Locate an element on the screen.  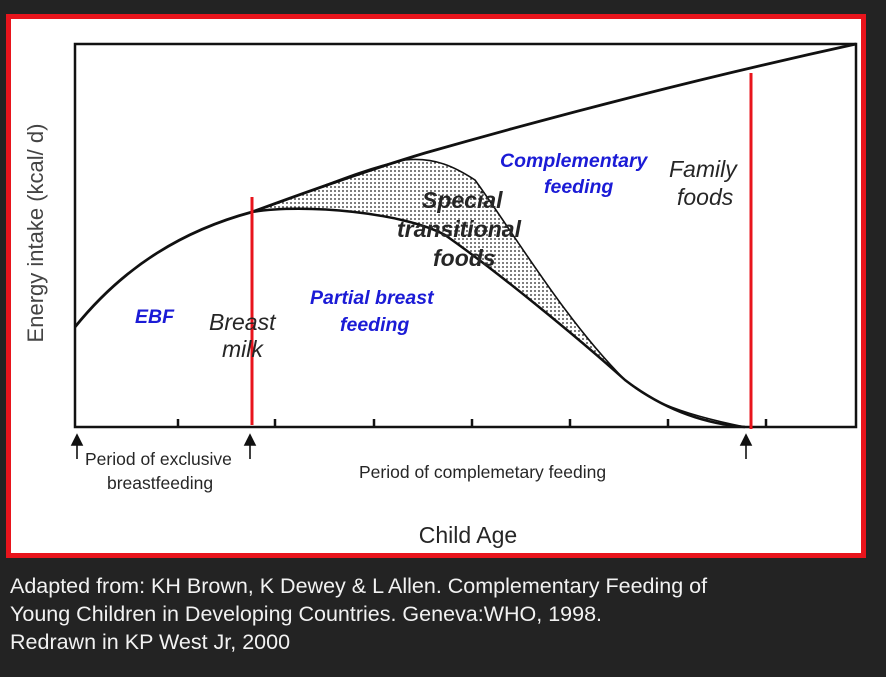
exclusive-period-label-line1: Period of exclusive is located at coordinates (158, 459).